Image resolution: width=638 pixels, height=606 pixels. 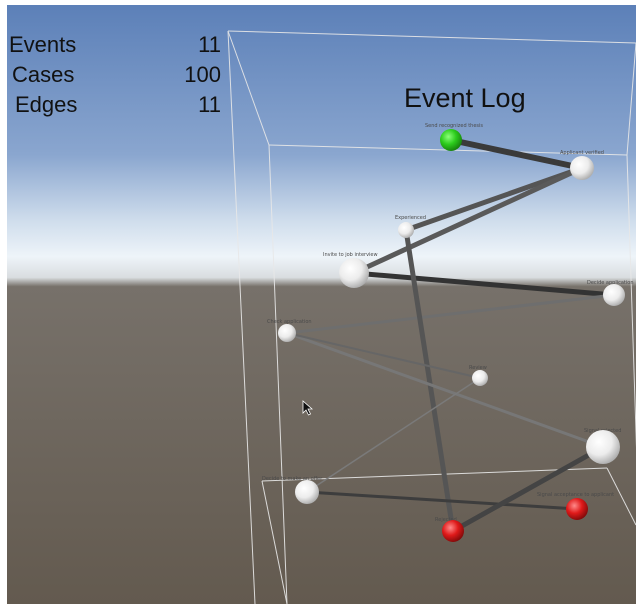 What do you see at coordinates (43, 74) in the screenshot?
I see `cases-label: Cases` at bounding box center [43, 74].